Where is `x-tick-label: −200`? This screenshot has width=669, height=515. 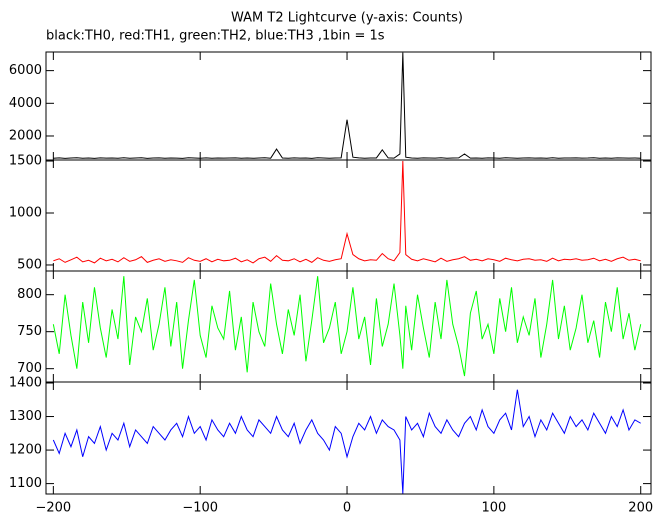
x-tick-label: −200 is located at coordinates (53, 508).